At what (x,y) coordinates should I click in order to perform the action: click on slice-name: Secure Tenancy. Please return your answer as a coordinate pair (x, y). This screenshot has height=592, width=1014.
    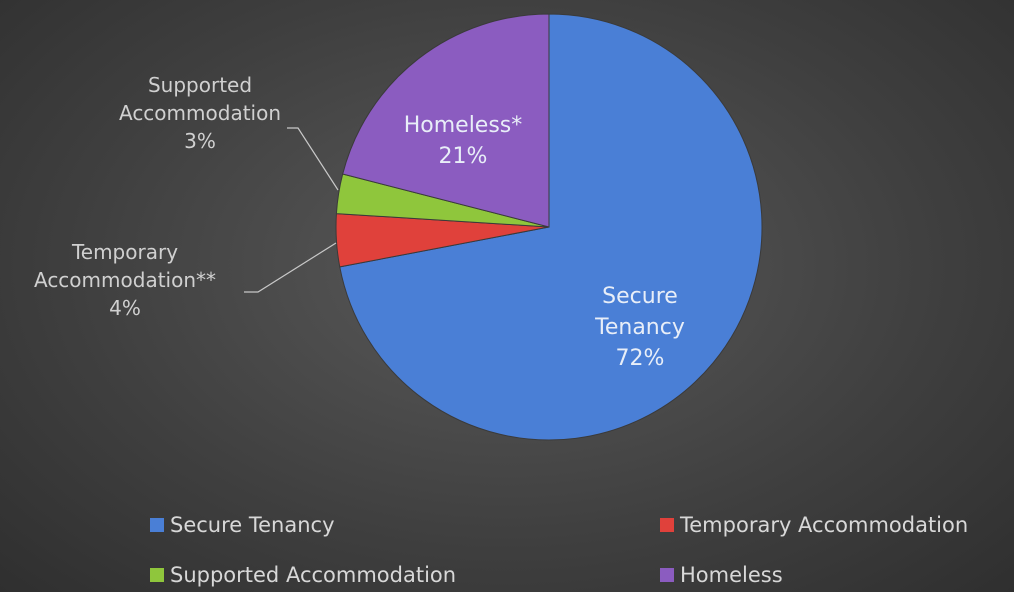
    Looking at the image, I should click on (640, 311).